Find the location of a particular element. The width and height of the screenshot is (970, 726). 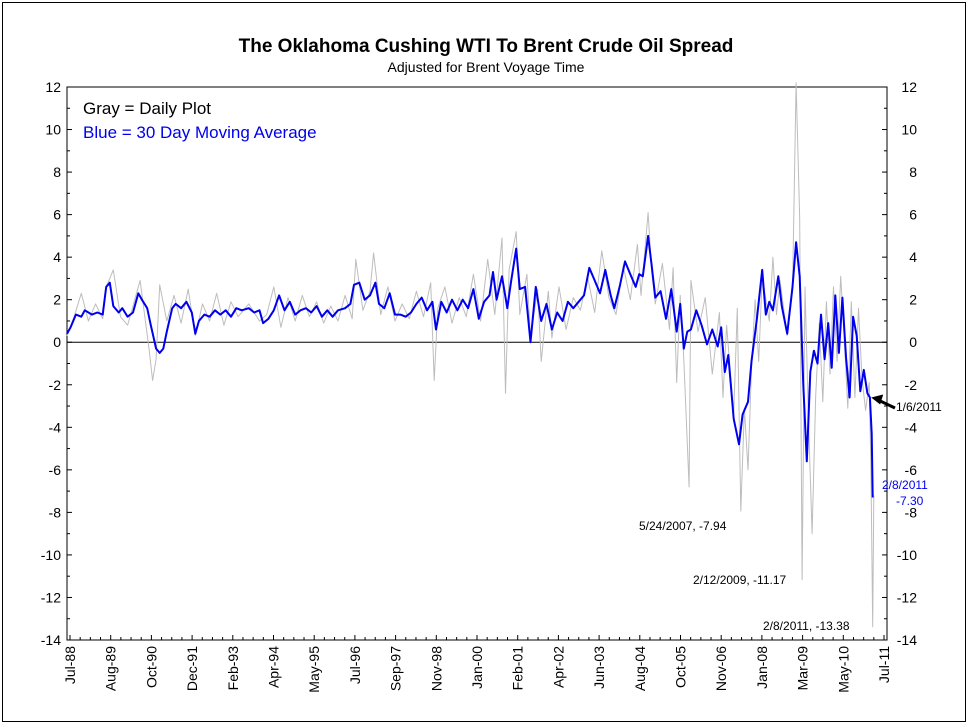

y-tick-label-right: -4 is located at coordinates (911, 427).